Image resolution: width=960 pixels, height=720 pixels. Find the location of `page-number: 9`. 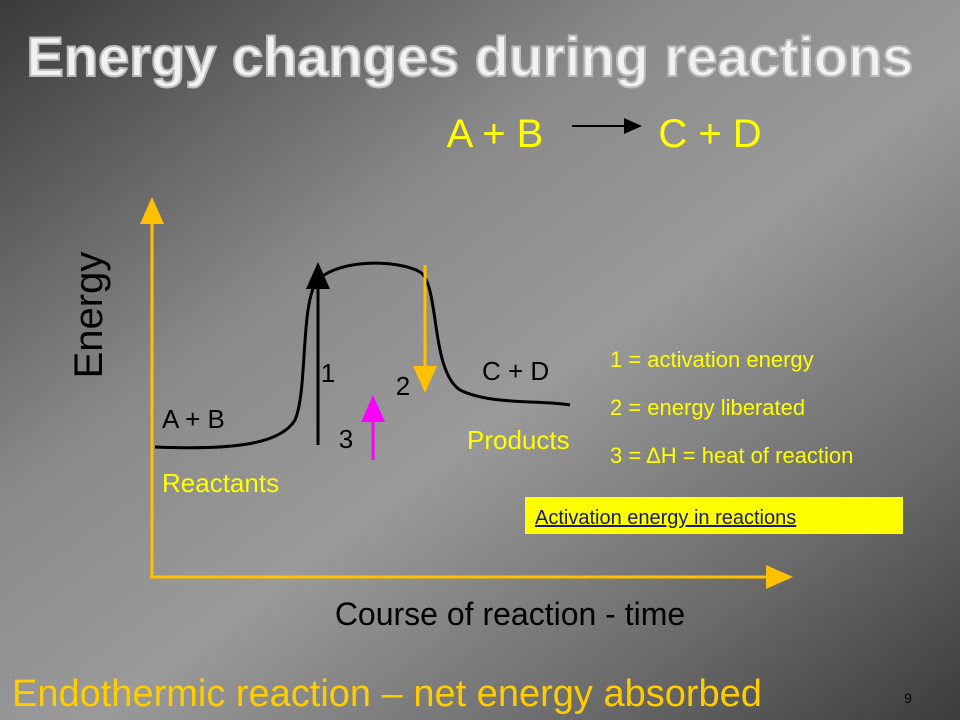

page-number: 9 is located at coordinates (908, 698).